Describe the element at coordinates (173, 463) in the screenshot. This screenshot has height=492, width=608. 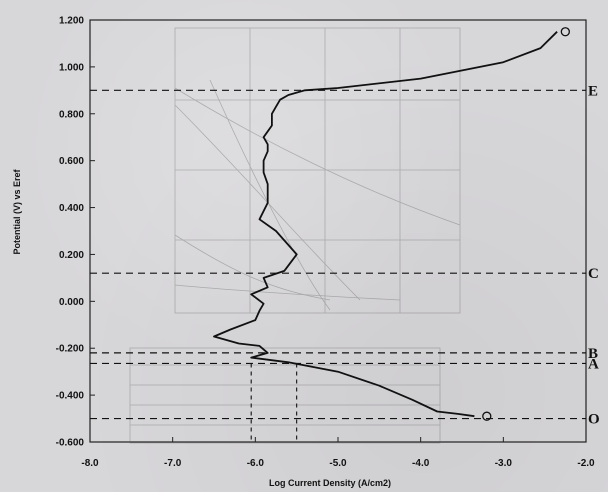
I see `x-tick-label: -7.0` at that location.